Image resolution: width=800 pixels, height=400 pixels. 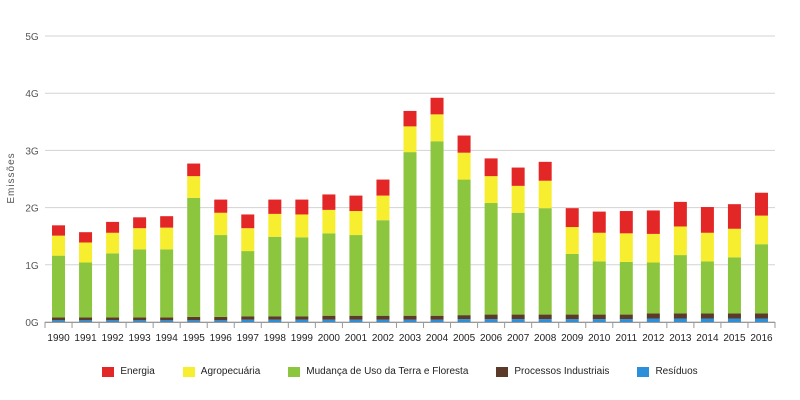 I want to click on x-tick-label: 2002, so click(x=383, y=338).